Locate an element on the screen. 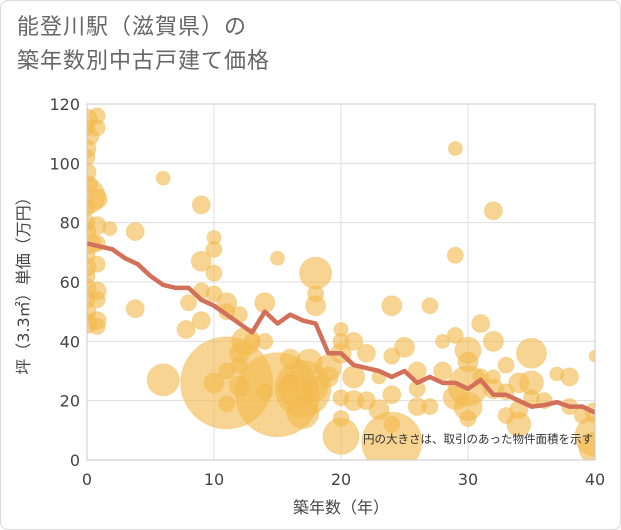 The width and height of the screenshot is (621, 530). x-axis-label: 築年数（年） is located at coordinates (341, 507).